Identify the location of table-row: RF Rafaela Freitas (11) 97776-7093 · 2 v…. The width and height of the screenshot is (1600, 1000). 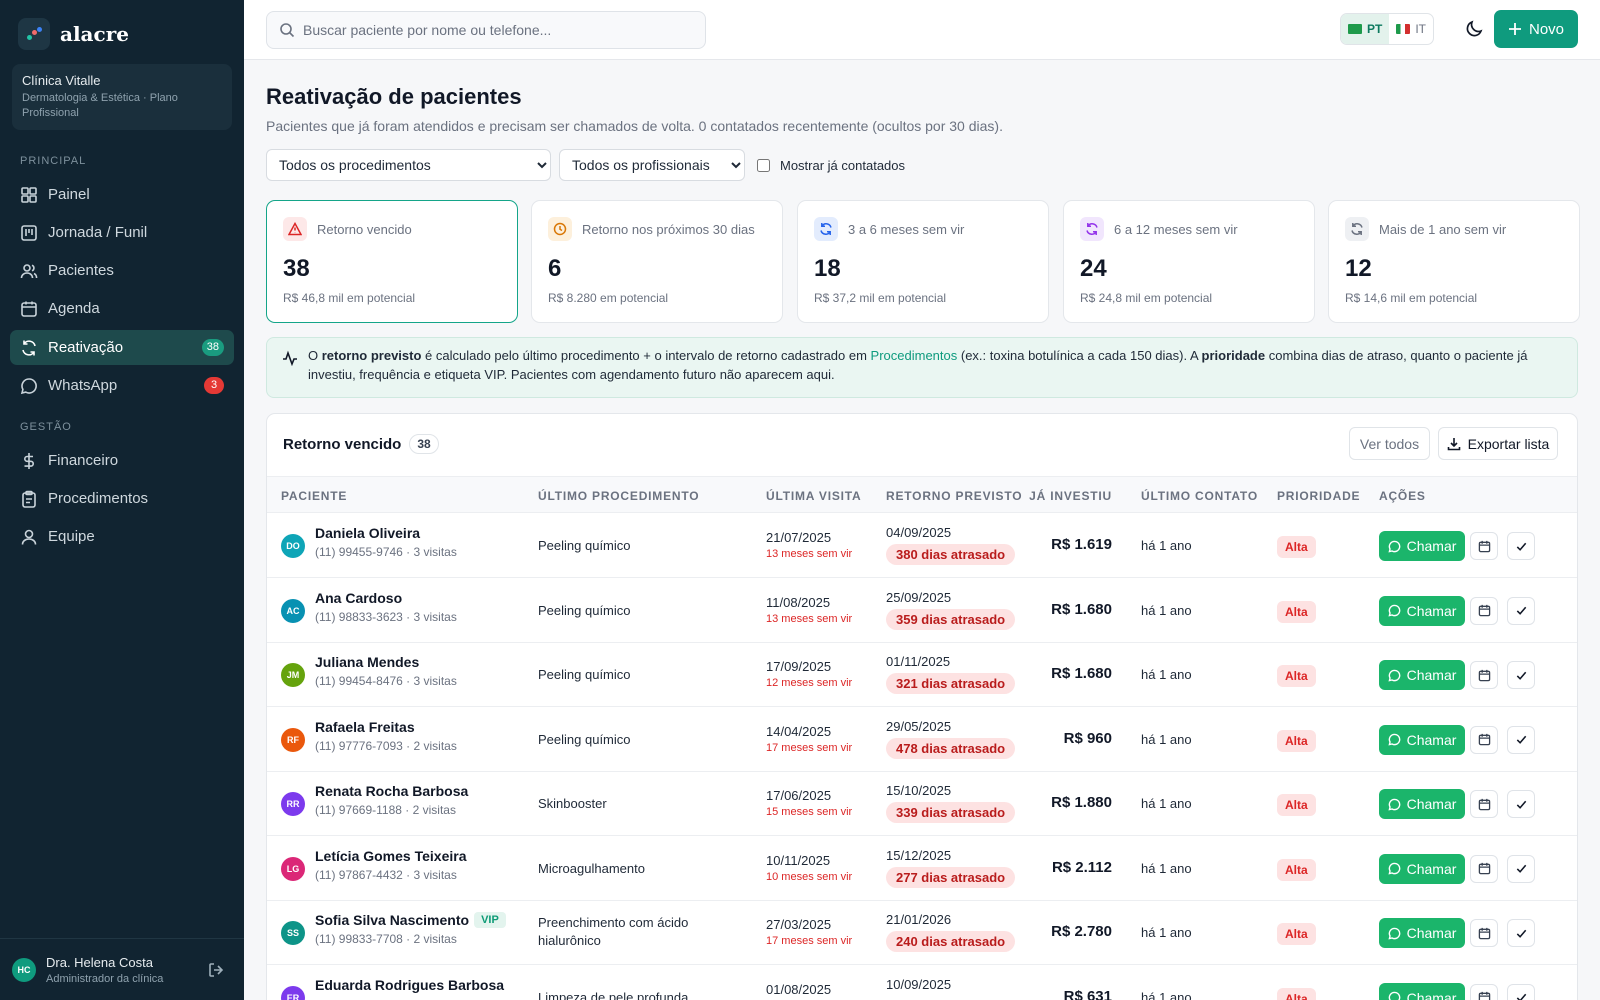
(922, 740).